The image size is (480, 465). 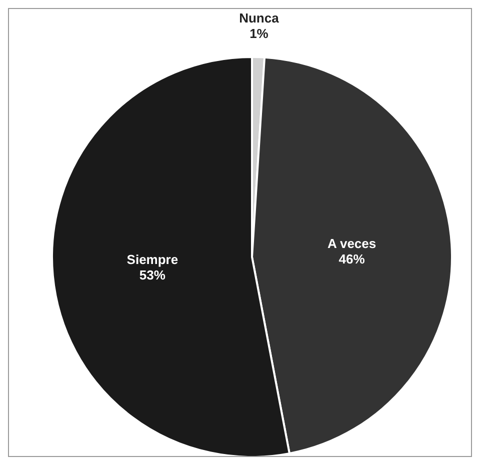 I want to click on data-label: 1%, so click(x=259, y=34).